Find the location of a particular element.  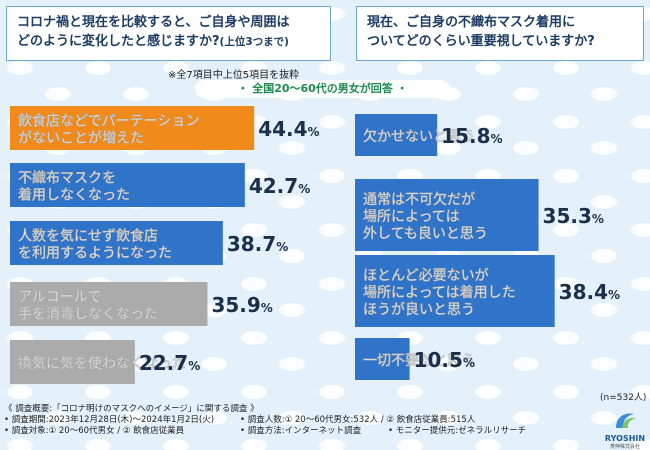

right-value-label-2: 38.4% is located at coordinates (589, 292).